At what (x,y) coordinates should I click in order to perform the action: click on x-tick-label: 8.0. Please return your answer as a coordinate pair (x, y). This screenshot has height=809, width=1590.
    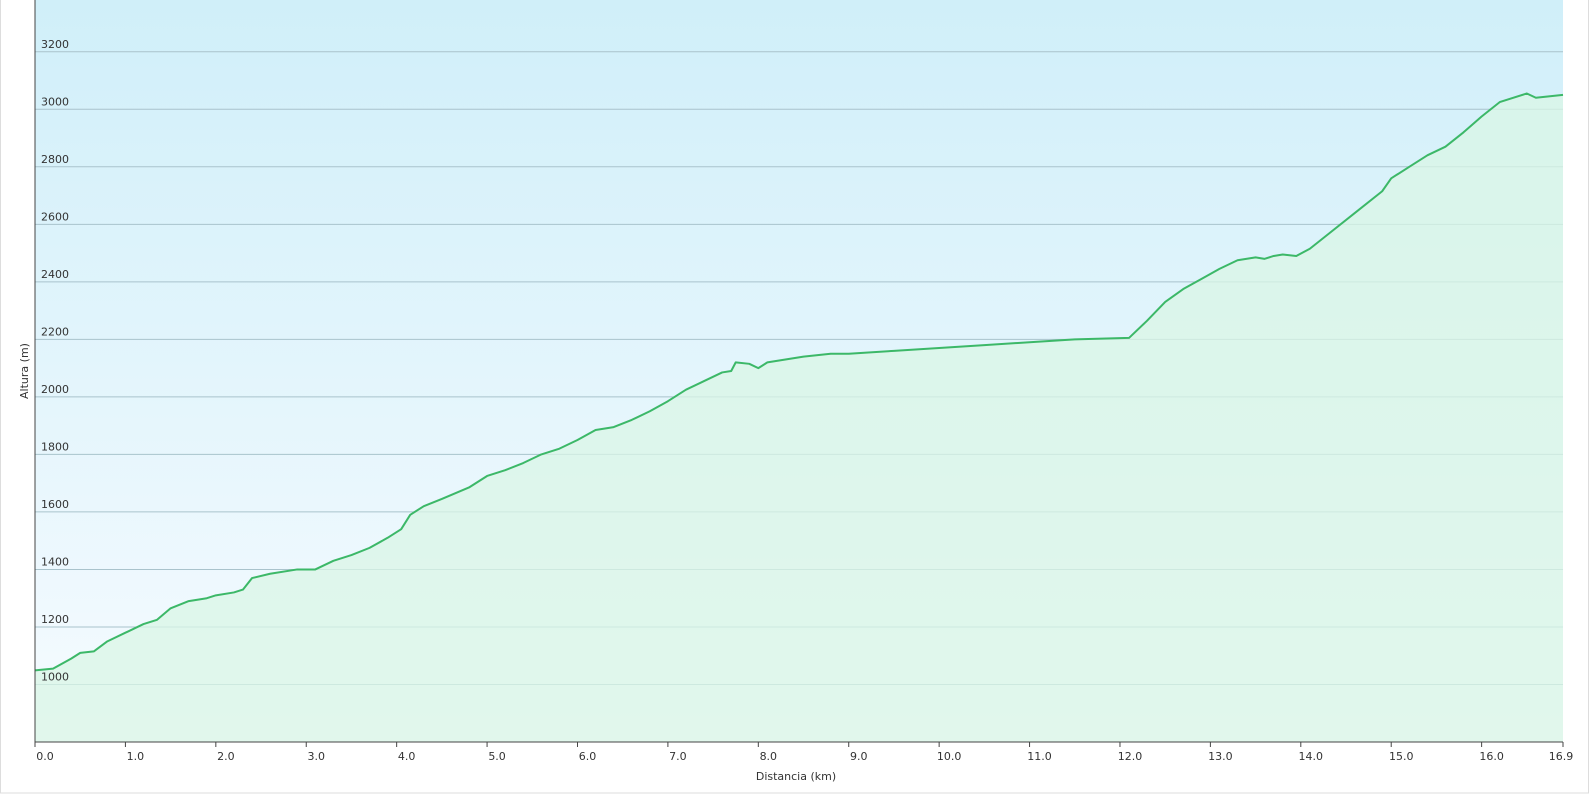
    Looking at the image, I should click on (769, 756).